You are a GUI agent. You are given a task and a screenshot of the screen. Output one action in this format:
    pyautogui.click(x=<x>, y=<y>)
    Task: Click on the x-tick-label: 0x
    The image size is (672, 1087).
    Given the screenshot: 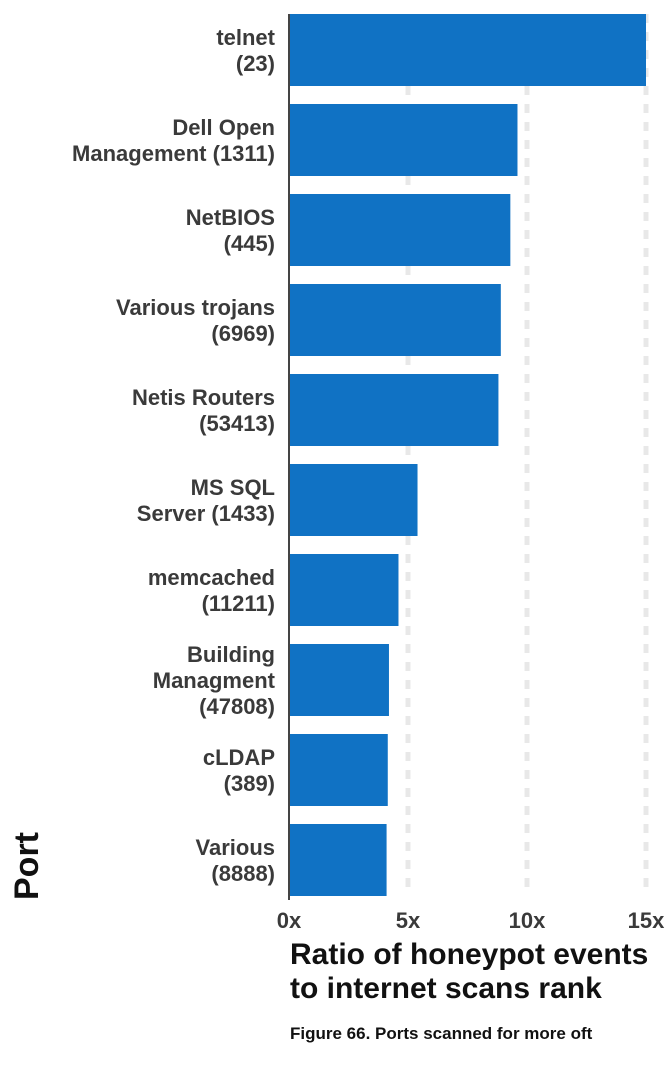 What is the action you would take?
    pyautogui.click(x=289, y=920)
    